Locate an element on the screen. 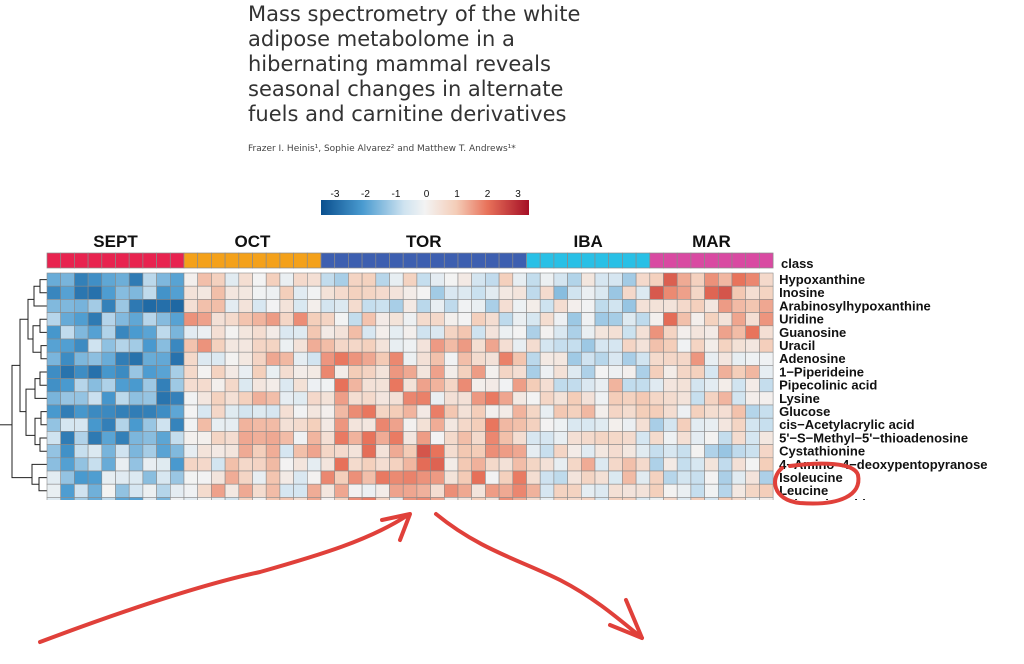  row-label: 1−Piperideine is located at coordinates (821, 371).